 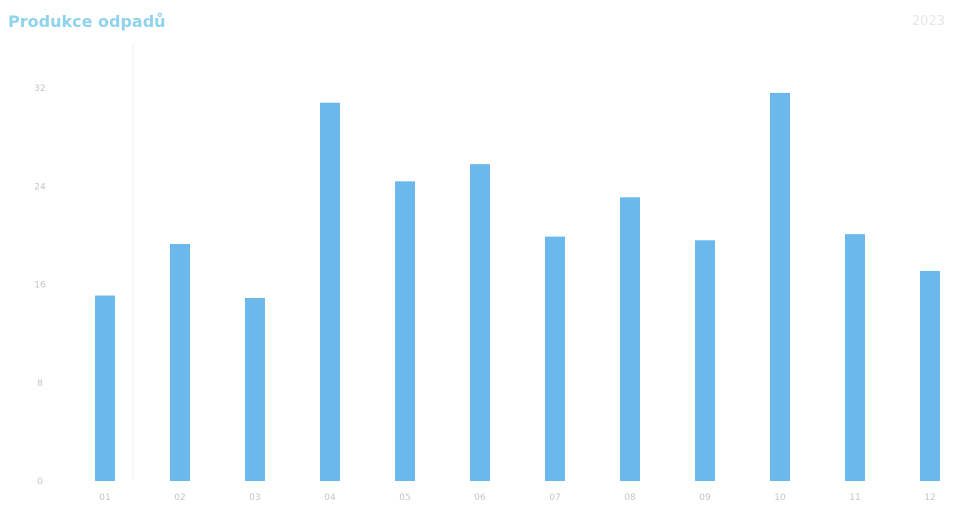 What do you see at coordinates (404, 498) in the screenshot?
I see `x-tick-label: 05` at bounding box center [404, 498].